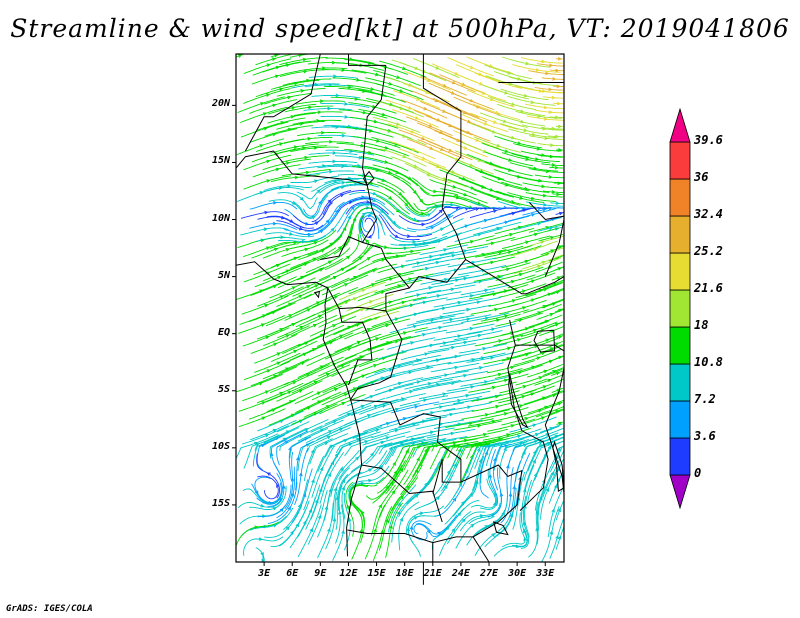 This screenshot has width=800, height=618. What do you see at coordinates (517, 573) in the screenshot?
I see `lon-label: 30E` at bounding box center [517, 573].